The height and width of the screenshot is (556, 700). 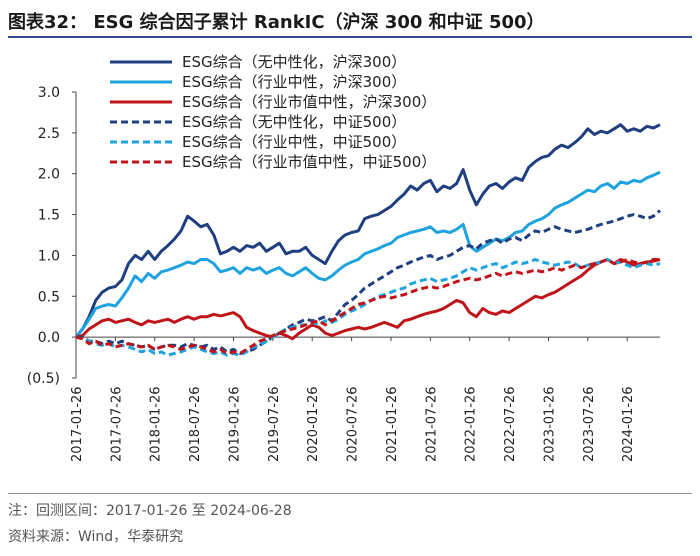 I want to click on backtest-note: 注：回测区间：2017-01-26 至 2024-06-28, so click(x=150, y=511).